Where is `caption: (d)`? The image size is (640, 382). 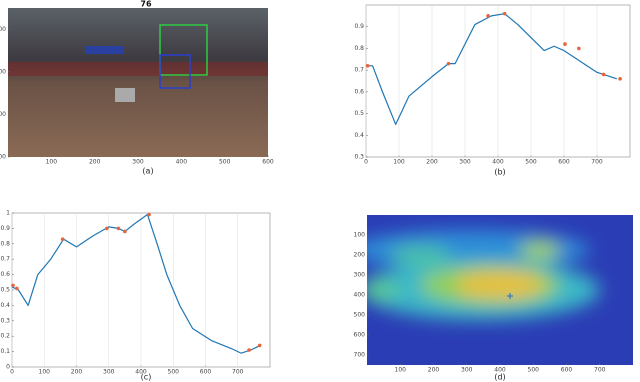 caption: (d) is located at coordinates (499, 377).